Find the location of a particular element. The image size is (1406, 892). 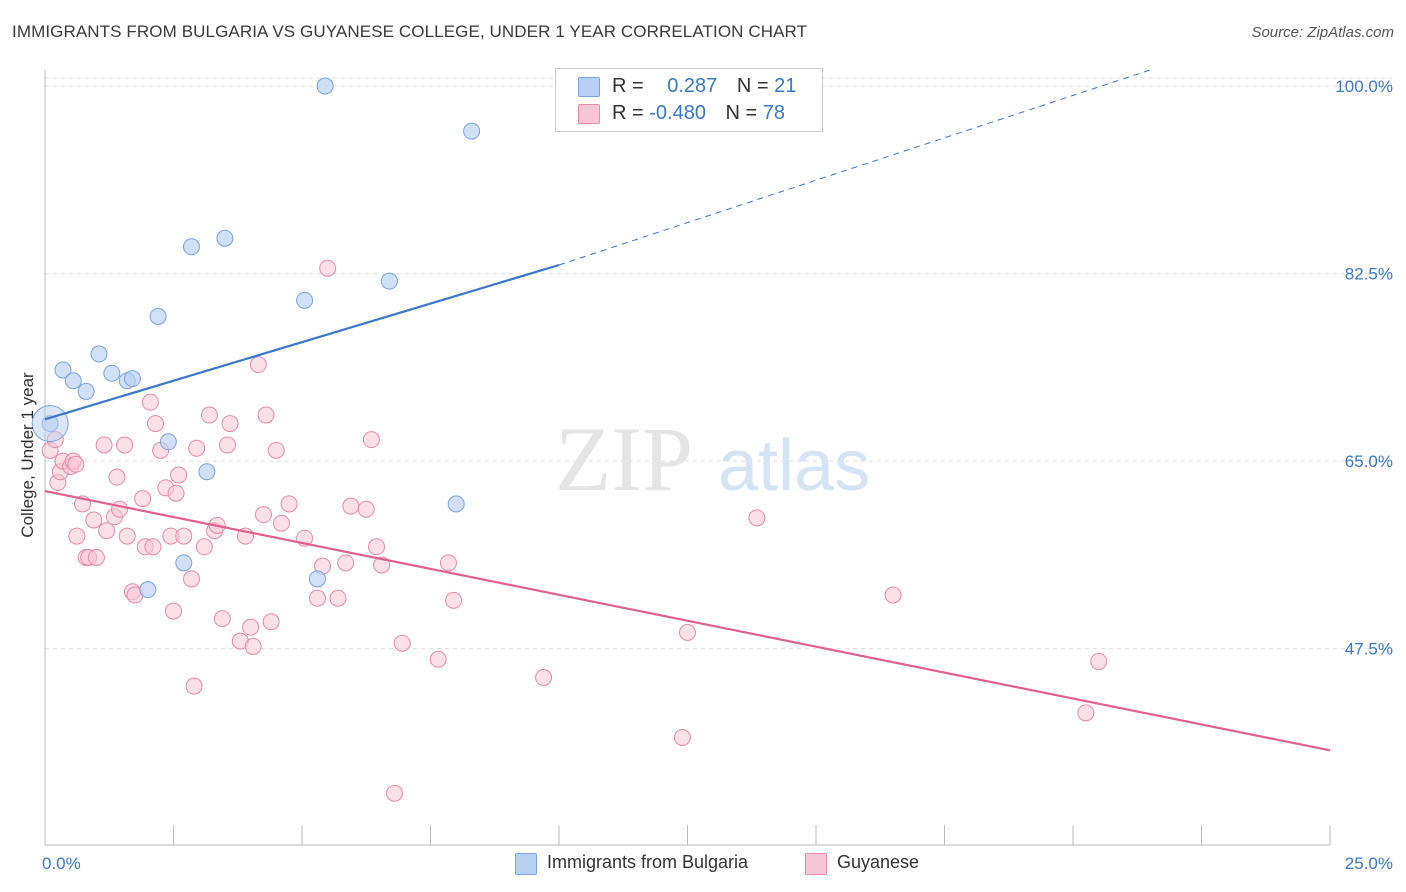

bottom-legend-label: Guyanese is located at coordinates (878, 862).